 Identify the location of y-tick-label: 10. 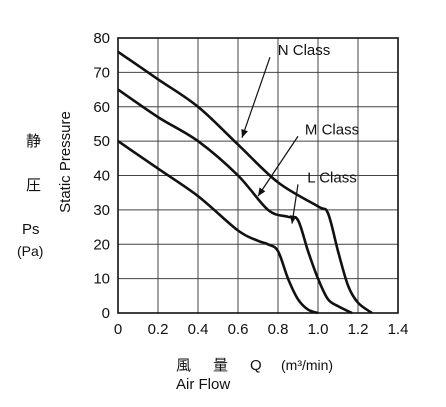
(101, 279).